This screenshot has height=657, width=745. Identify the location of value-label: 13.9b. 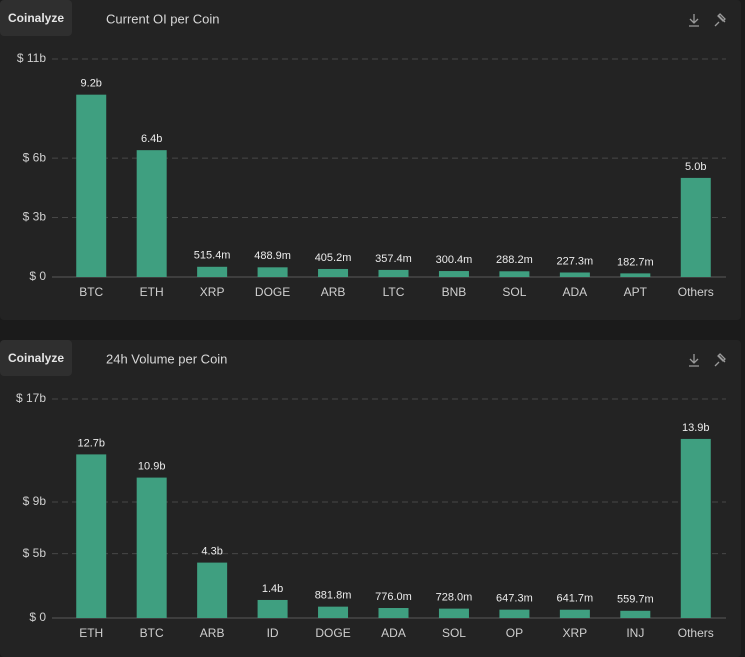
(696, 428).